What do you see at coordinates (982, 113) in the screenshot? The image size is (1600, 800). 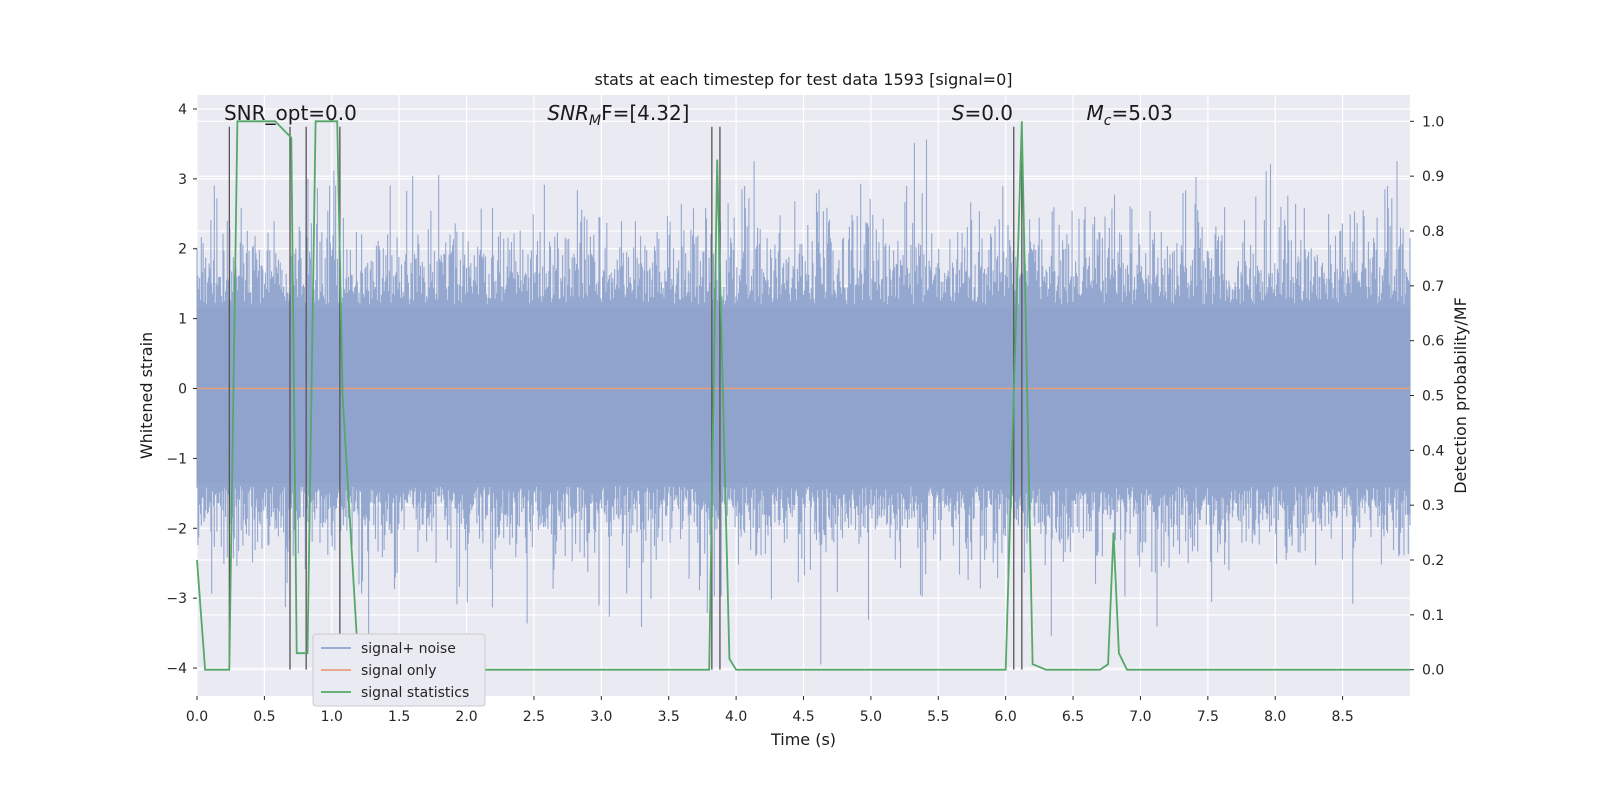 I see `s-value-annotation: S=0.0` at bounding box center [982, 113].